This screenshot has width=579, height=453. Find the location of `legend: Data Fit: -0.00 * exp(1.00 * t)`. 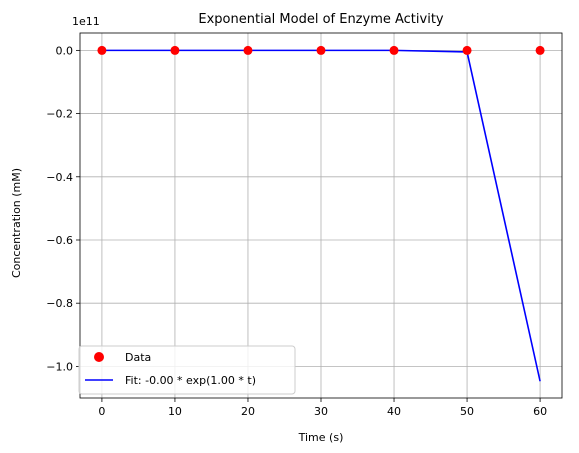

legend: Data Fit: -0.00 * exp(1.00 * t) is located at coordinates (187, 370).